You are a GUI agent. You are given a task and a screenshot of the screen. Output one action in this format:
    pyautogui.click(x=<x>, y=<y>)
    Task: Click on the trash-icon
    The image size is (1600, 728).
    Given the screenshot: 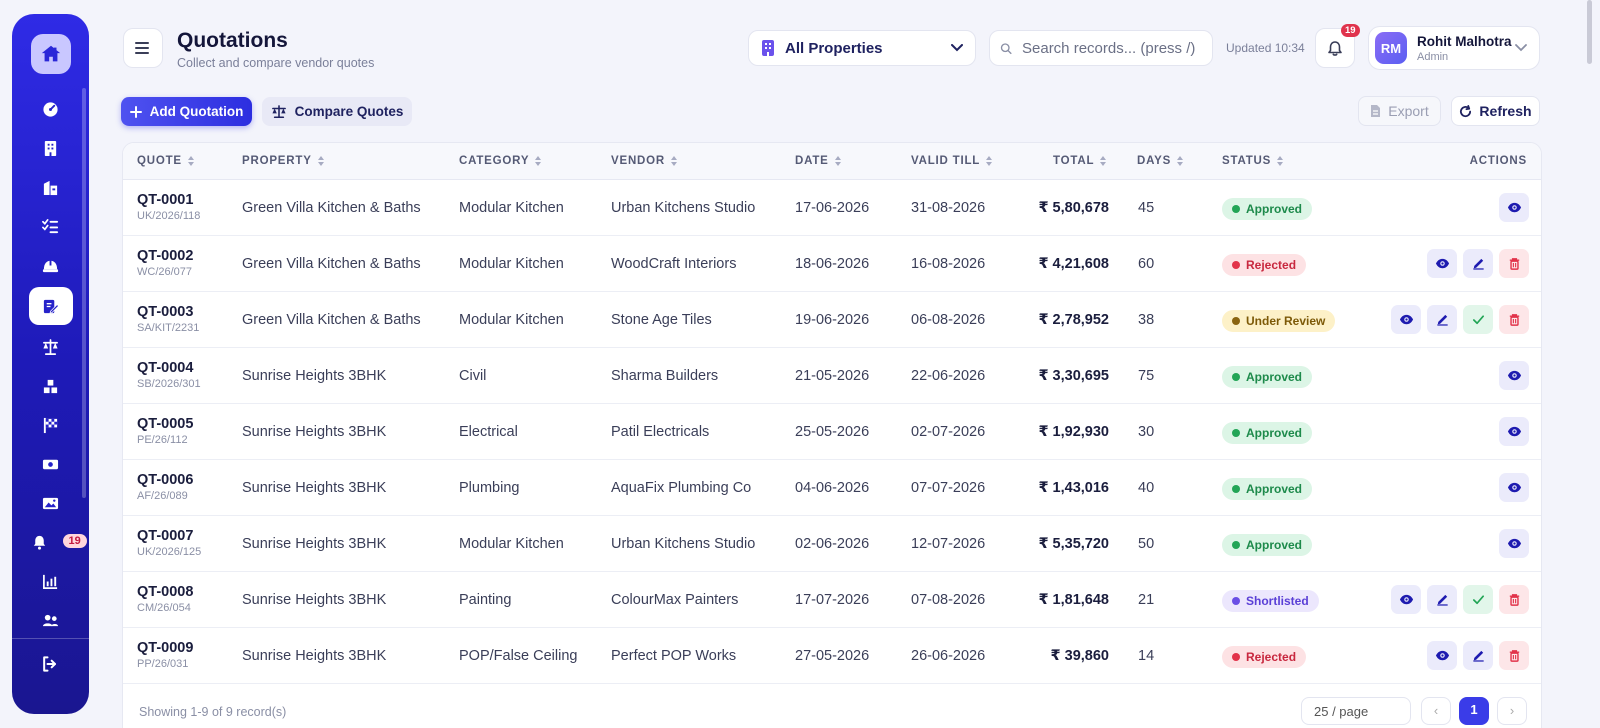 What is the action you would take?
    pyautogui.click(x=1514, y=600)
    